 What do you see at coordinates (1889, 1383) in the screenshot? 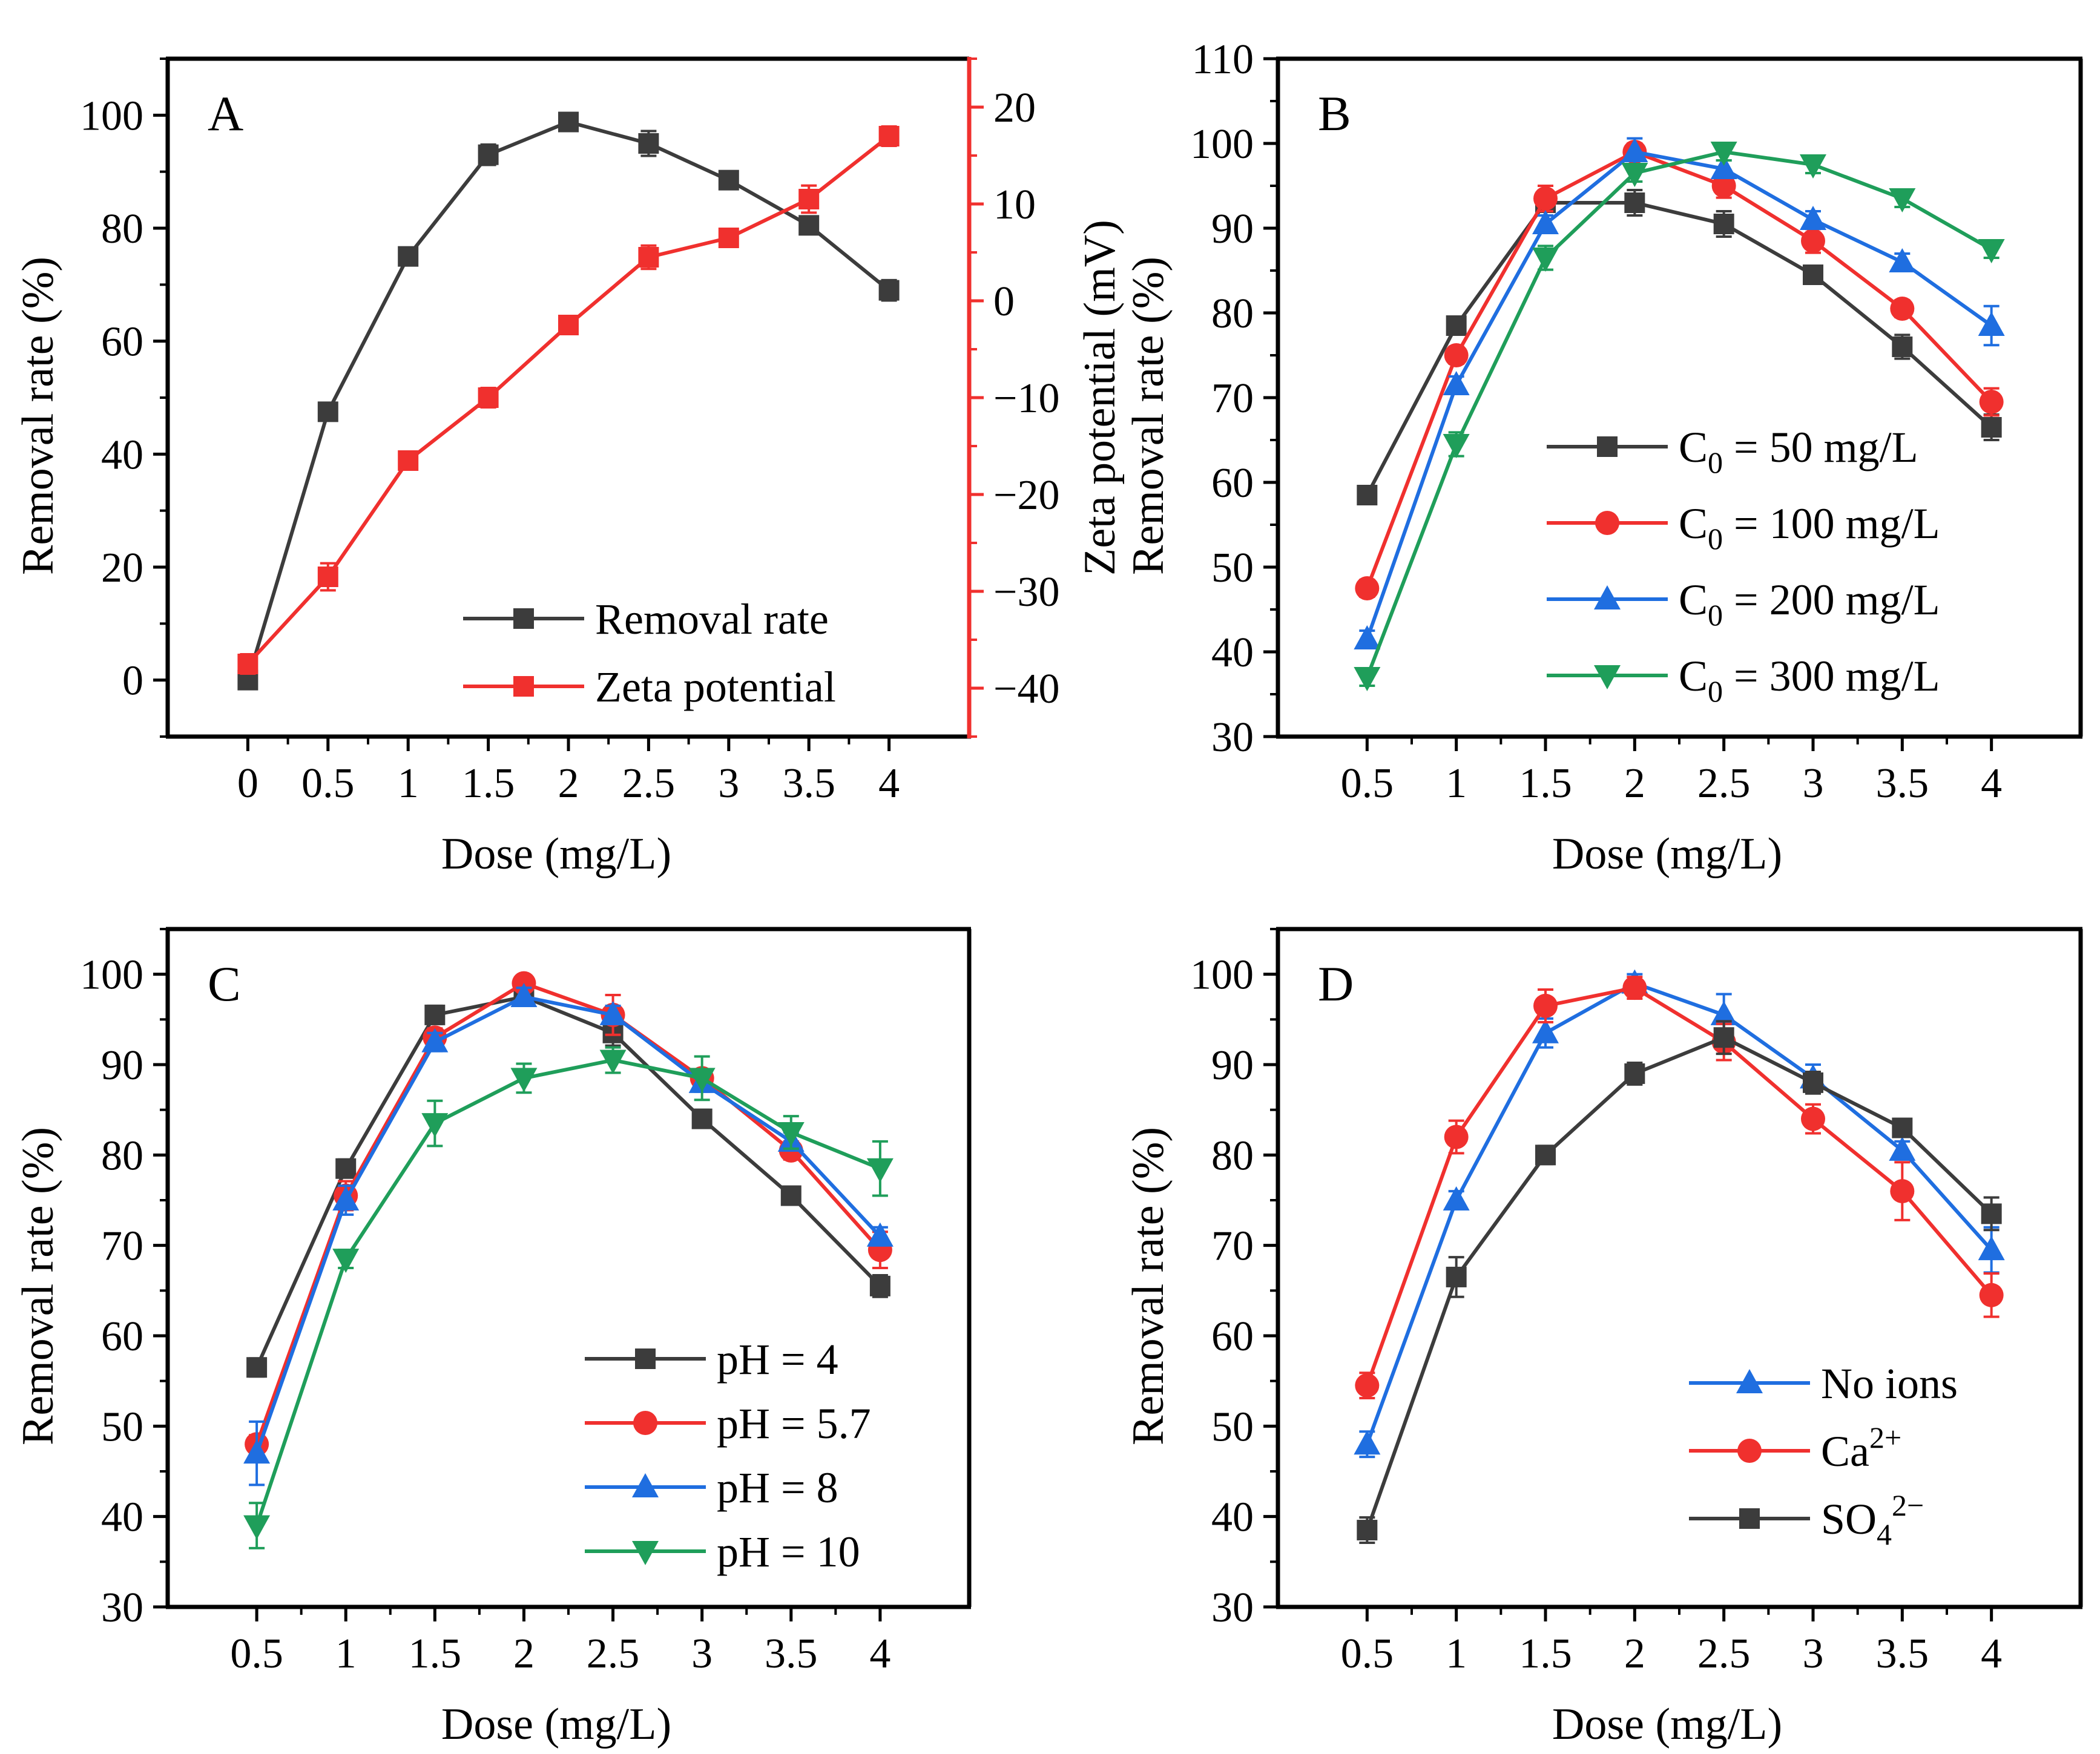
I see `legend-label: No ions` at bounding box center [1889, 1383].